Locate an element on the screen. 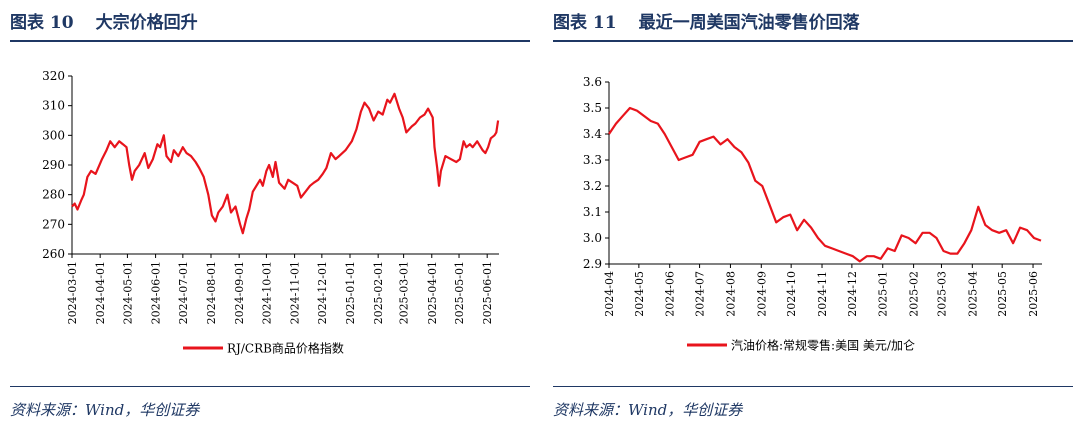 This screenshot has height=434, width=1080. figure-10-source: 资料来源：Wind，华创证券 is located at coordinates (105, 410).